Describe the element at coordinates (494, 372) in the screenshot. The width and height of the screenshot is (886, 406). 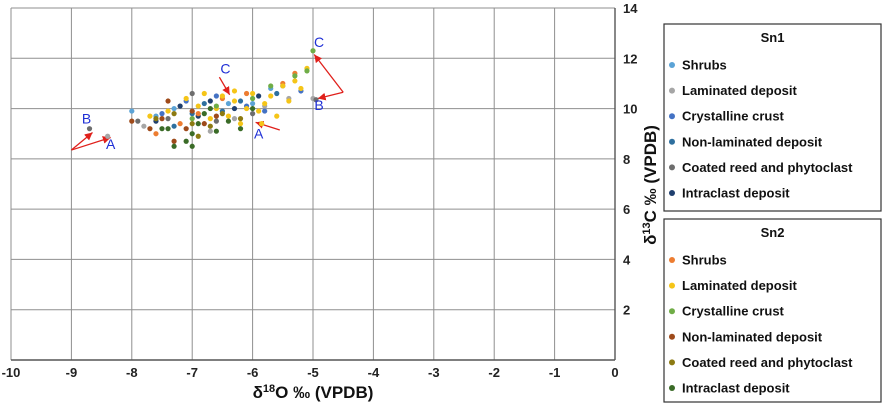
I see `x-tick-label: -2` at that location.